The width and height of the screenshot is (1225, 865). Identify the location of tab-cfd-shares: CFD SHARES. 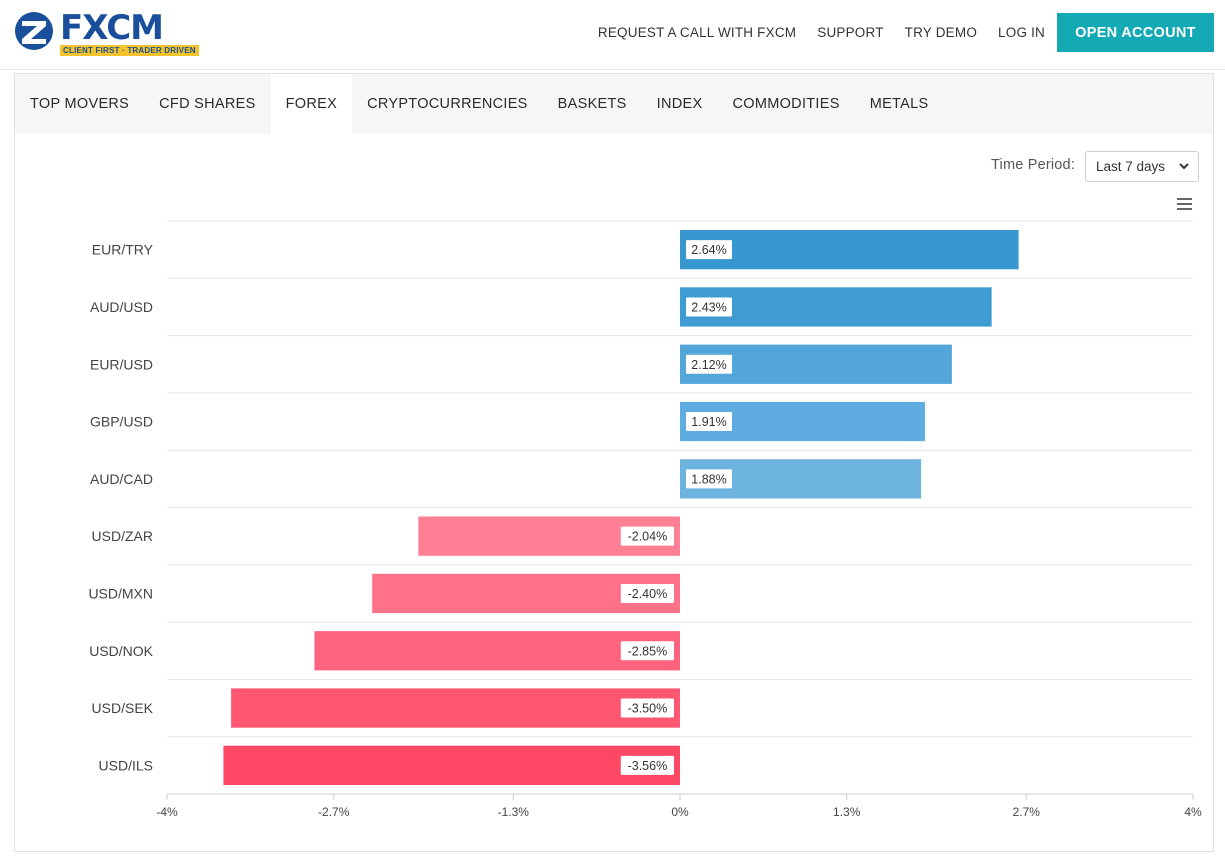
(207, 104).